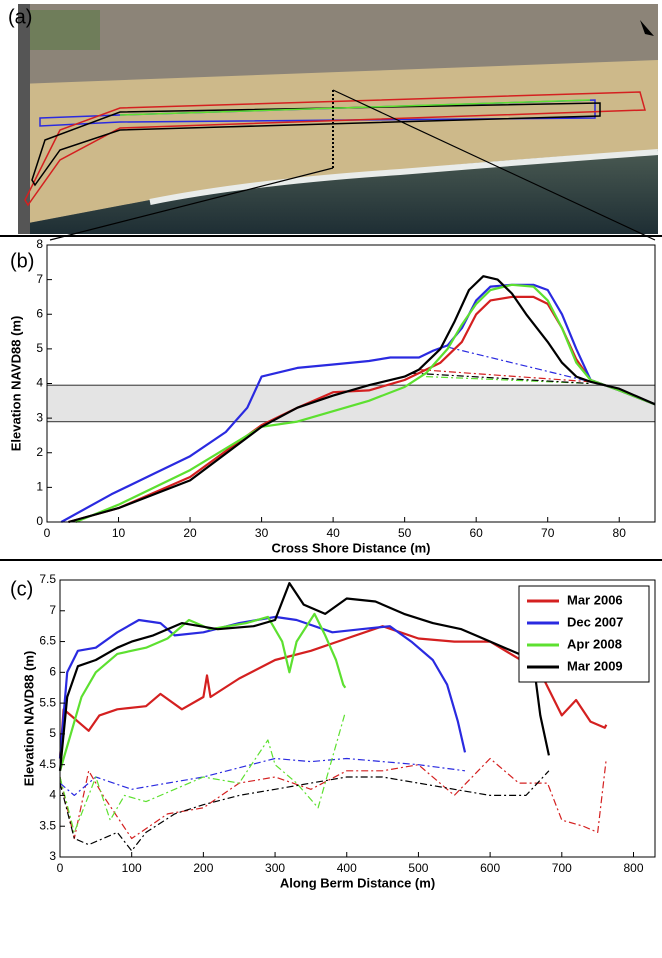 Image resolution: width=662 pixels, height=958 pixels. What do you see at coordinates (594, 643) in the screenshot?
I see `legend-label: Apr 2008` at bounding box center [594, 643].